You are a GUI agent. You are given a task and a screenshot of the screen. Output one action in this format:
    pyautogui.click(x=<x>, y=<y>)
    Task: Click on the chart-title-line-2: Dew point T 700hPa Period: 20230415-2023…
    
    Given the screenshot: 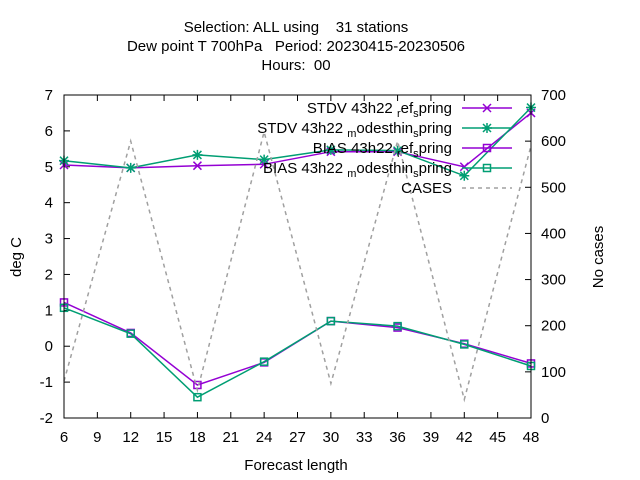 What is the action you would take?
    pyautogui.click(x=296, y=46)
    